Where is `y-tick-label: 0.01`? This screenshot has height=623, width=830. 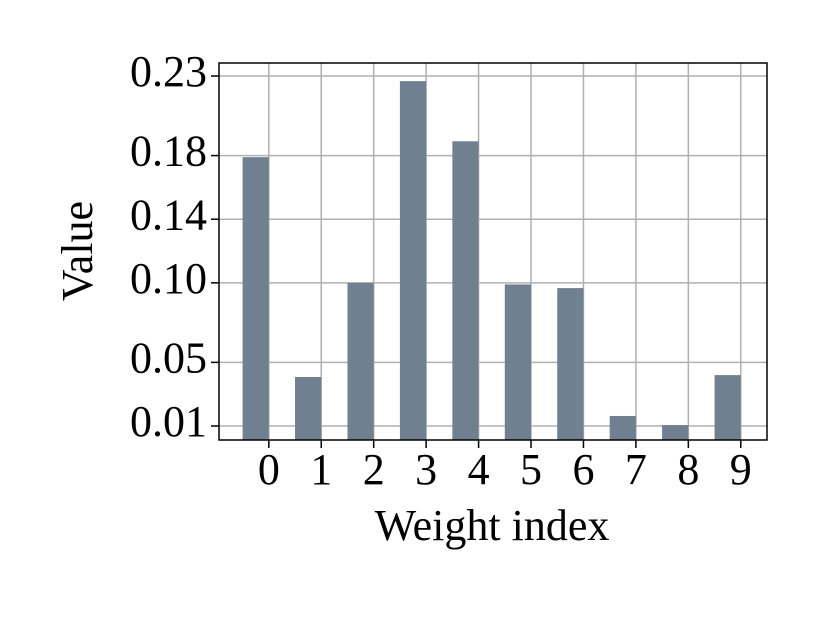 y-tick-label: 0.01 is located at coordinates (168, 421).